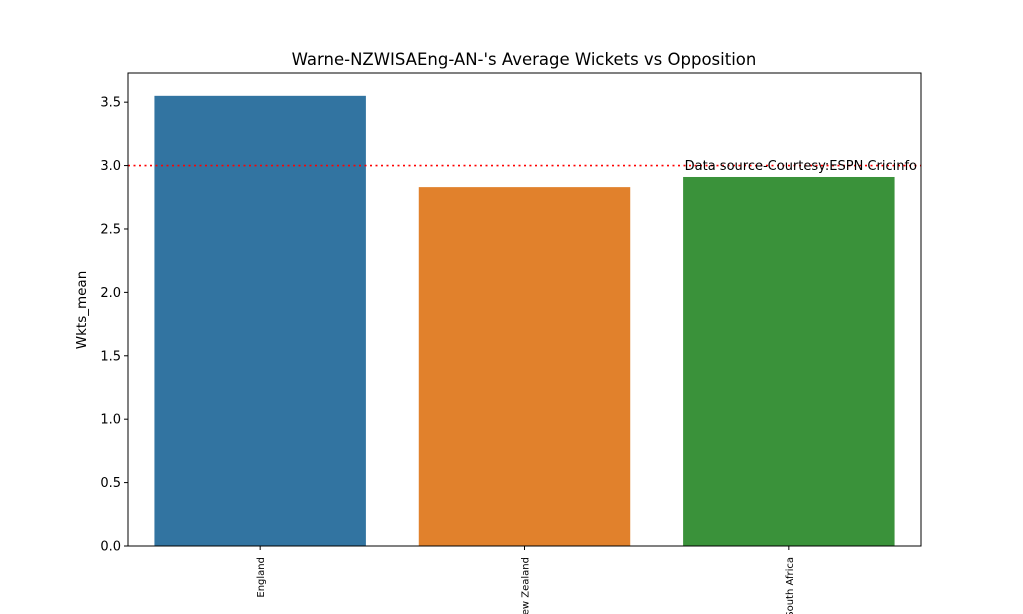  Describe the element at coordinates (524, 366) in the screenshot. I see `bar-new-zealand` at that location.